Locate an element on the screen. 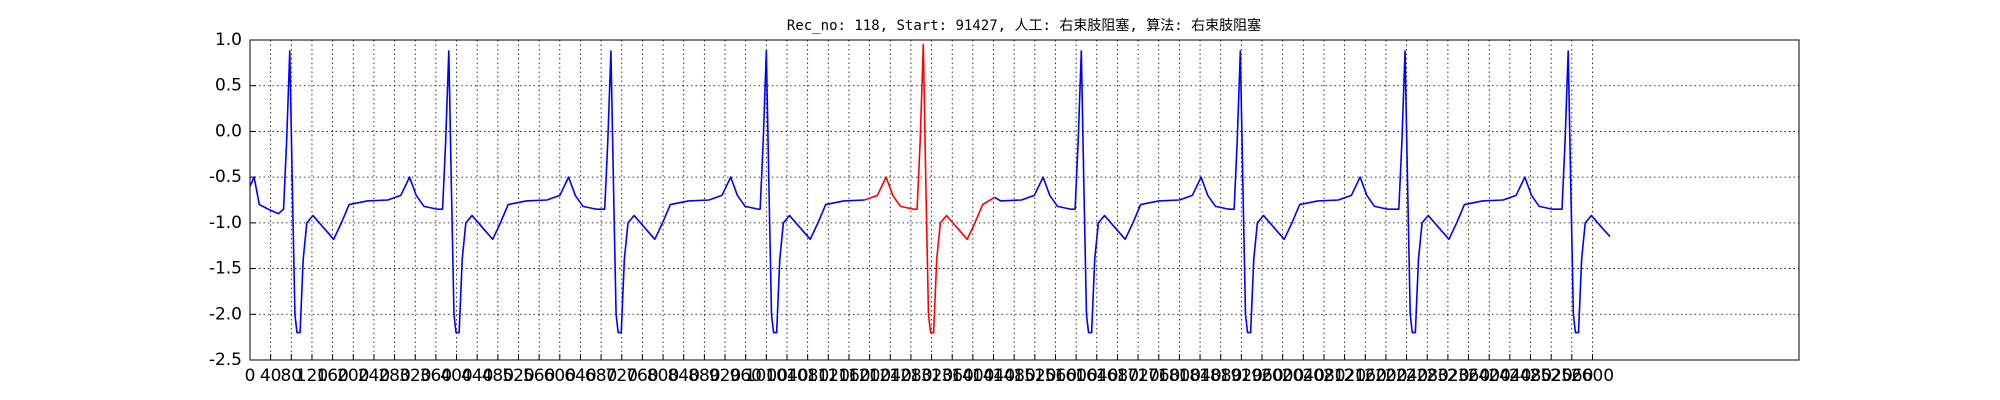 The height and width of the screenshot is (400, 2000). x-tick-label: 2080 is located at coordinates (1323, 376).